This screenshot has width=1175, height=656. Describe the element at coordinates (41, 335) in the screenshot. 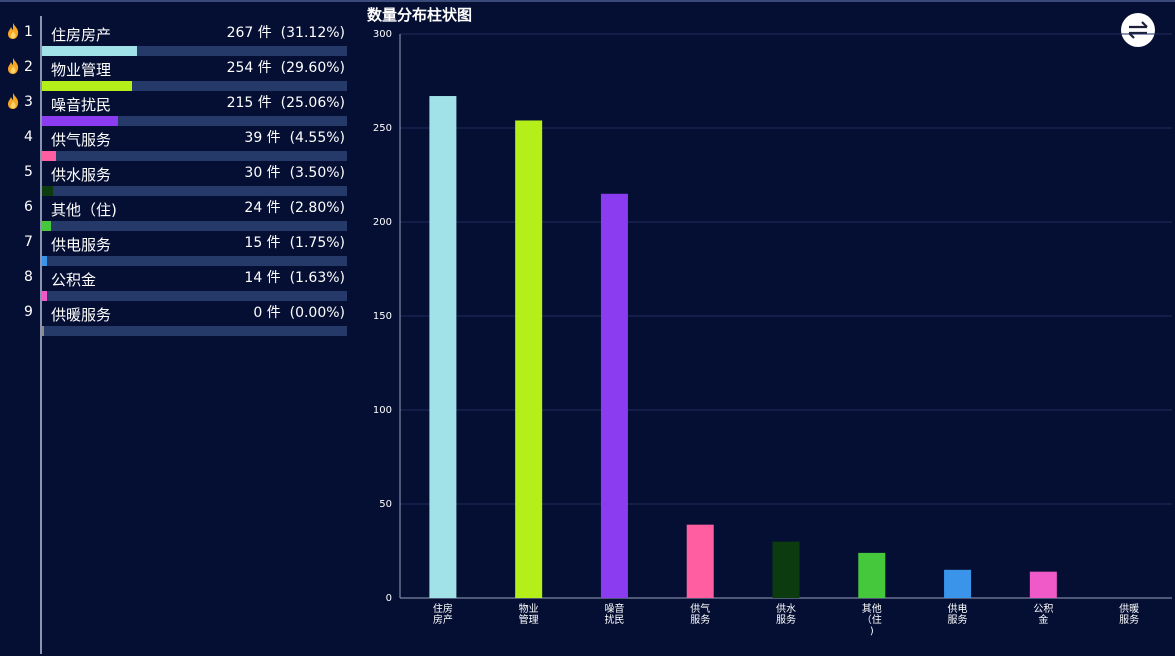

I see `list-divider` at that location.